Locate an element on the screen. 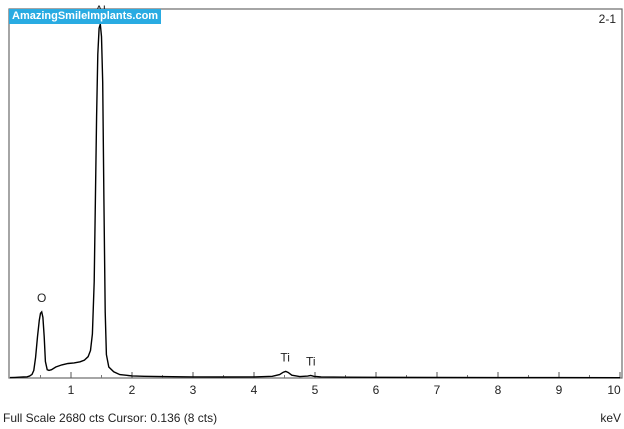 The image size is (624, 429). x-tick-label: 5 is located at coordinates (315, 390).